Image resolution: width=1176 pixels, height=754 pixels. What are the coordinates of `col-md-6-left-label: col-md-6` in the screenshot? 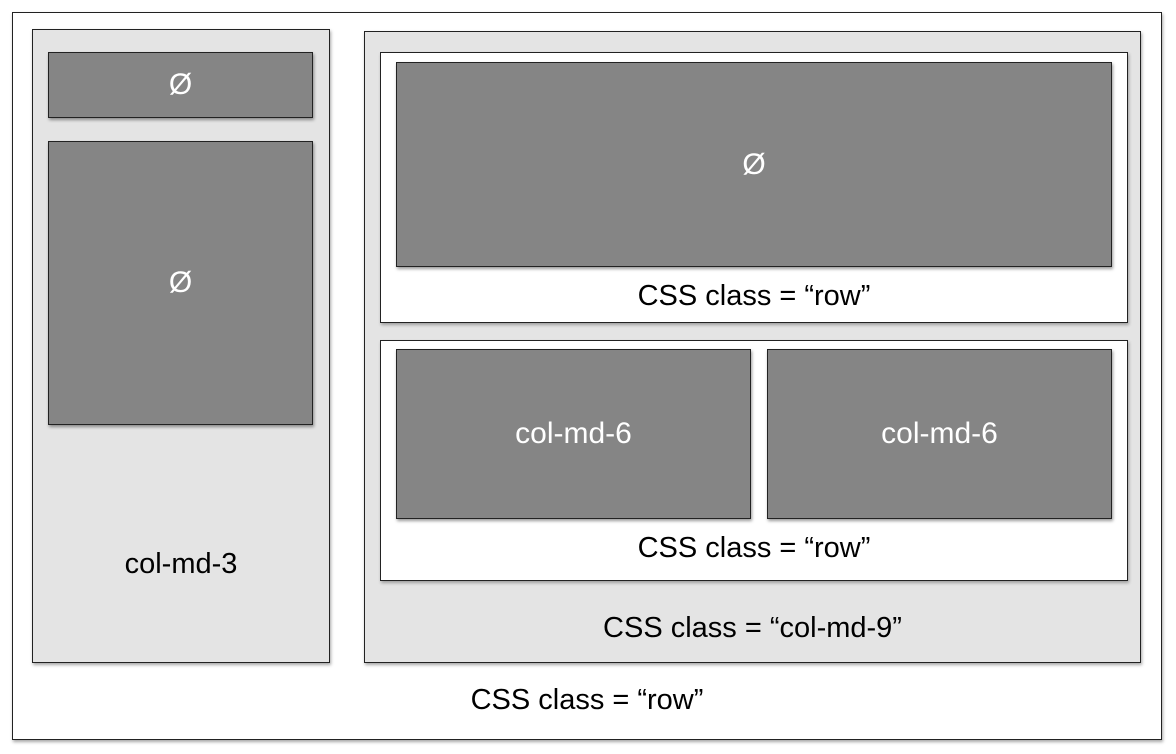 It's located at (573, 433).